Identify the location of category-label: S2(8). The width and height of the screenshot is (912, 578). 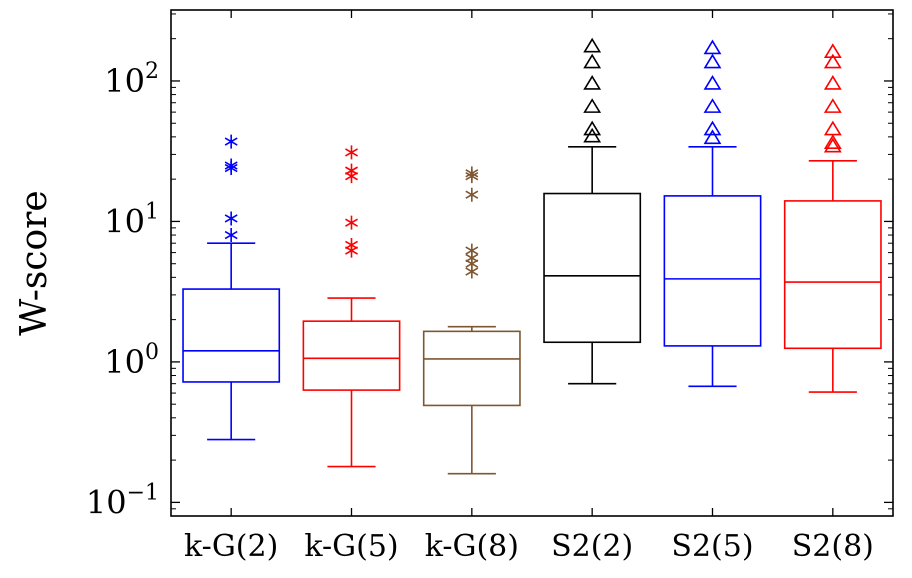
(833, 546).